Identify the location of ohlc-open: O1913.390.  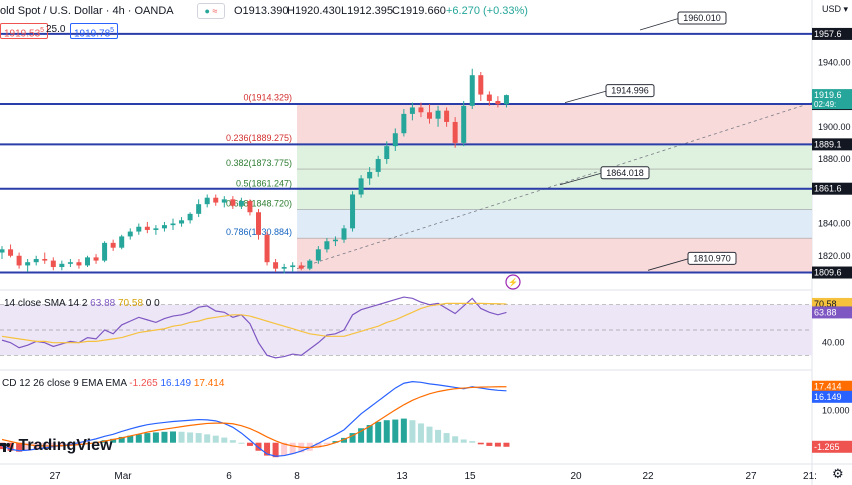
(261, 11).